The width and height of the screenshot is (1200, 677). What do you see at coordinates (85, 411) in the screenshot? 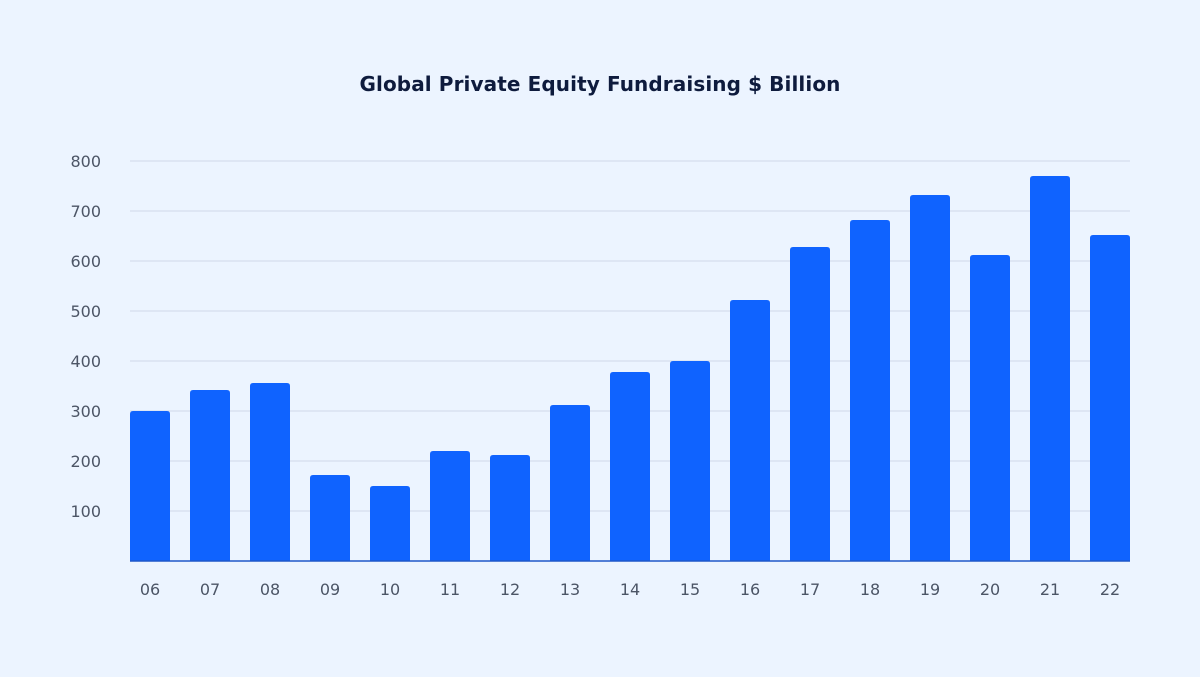
I see `y-tick-label-300: 300` at bounding box center [85, 411].